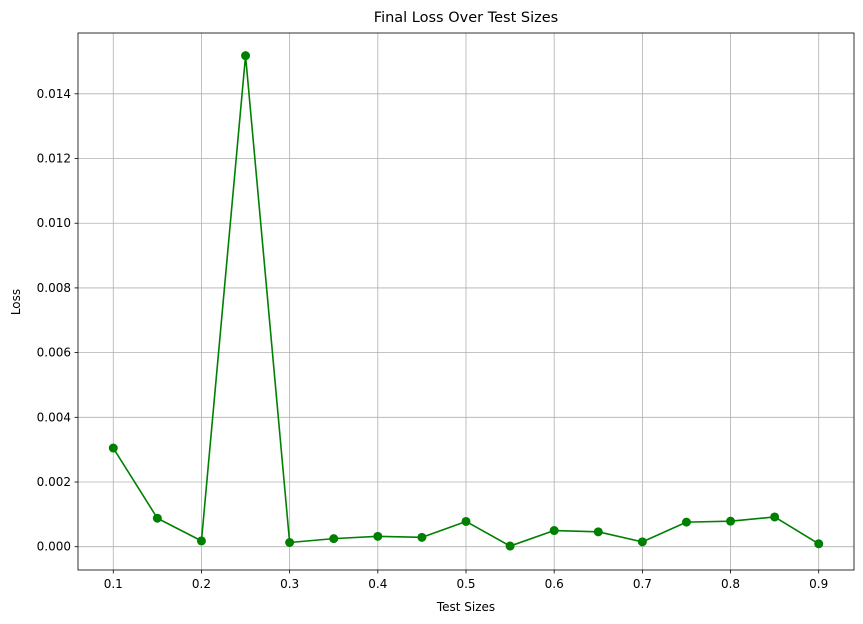 The image size is (863, 624). What do you see at coordinates (54, 547) in the screenshot?
I see `y-tick-label: 0.000` at bounding box center [54, 547].